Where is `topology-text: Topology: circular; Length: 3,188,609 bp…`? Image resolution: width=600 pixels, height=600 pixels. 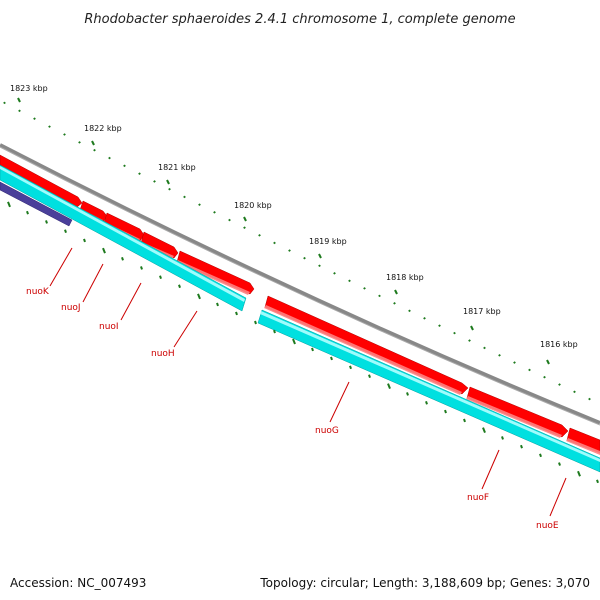 topology-text: Topology: circular; Length: 3,188,609 bp… is located at coordinates (425, 583).